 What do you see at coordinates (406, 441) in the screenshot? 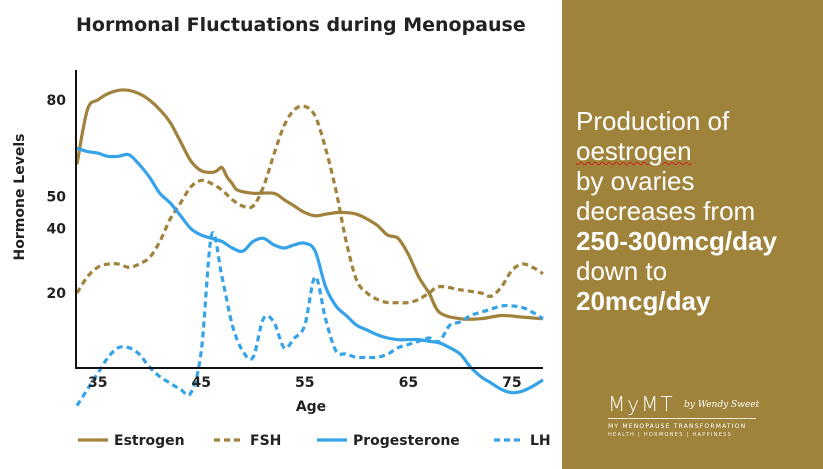
I see `legend-label-progesterone: Progesterone` at bounding box center [406, 441].